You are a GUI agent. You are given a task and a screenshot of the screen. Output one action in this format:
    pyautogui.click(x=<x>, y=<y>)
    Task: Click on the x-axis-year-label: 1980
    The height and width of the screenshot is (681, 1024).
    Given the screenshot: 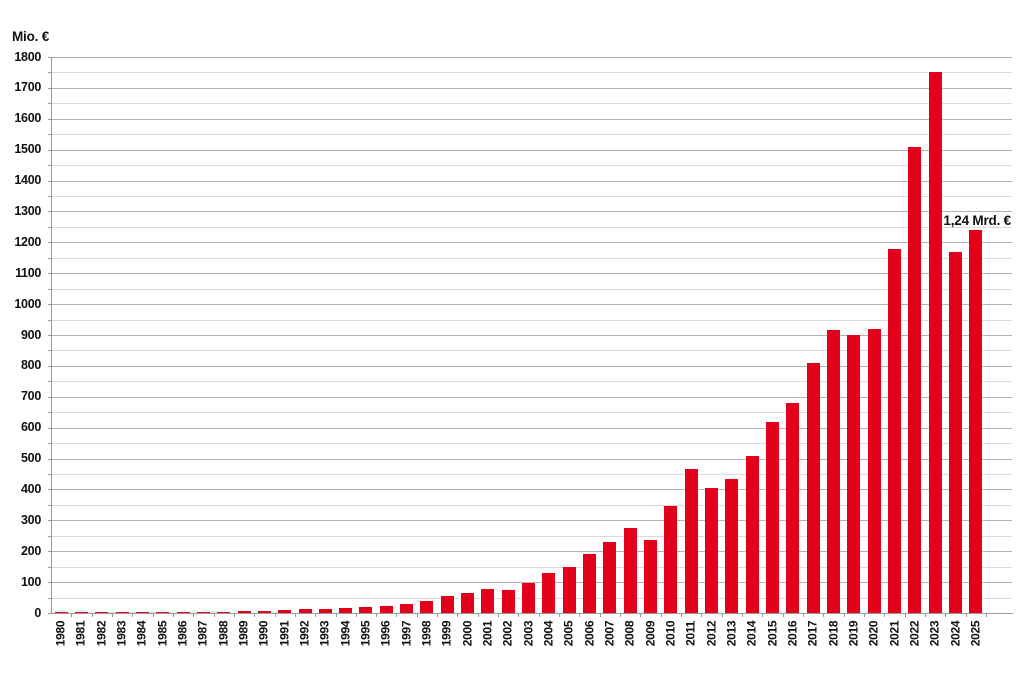 What is the action you would take?
    pyautogui.click(x=60, y=633)
    